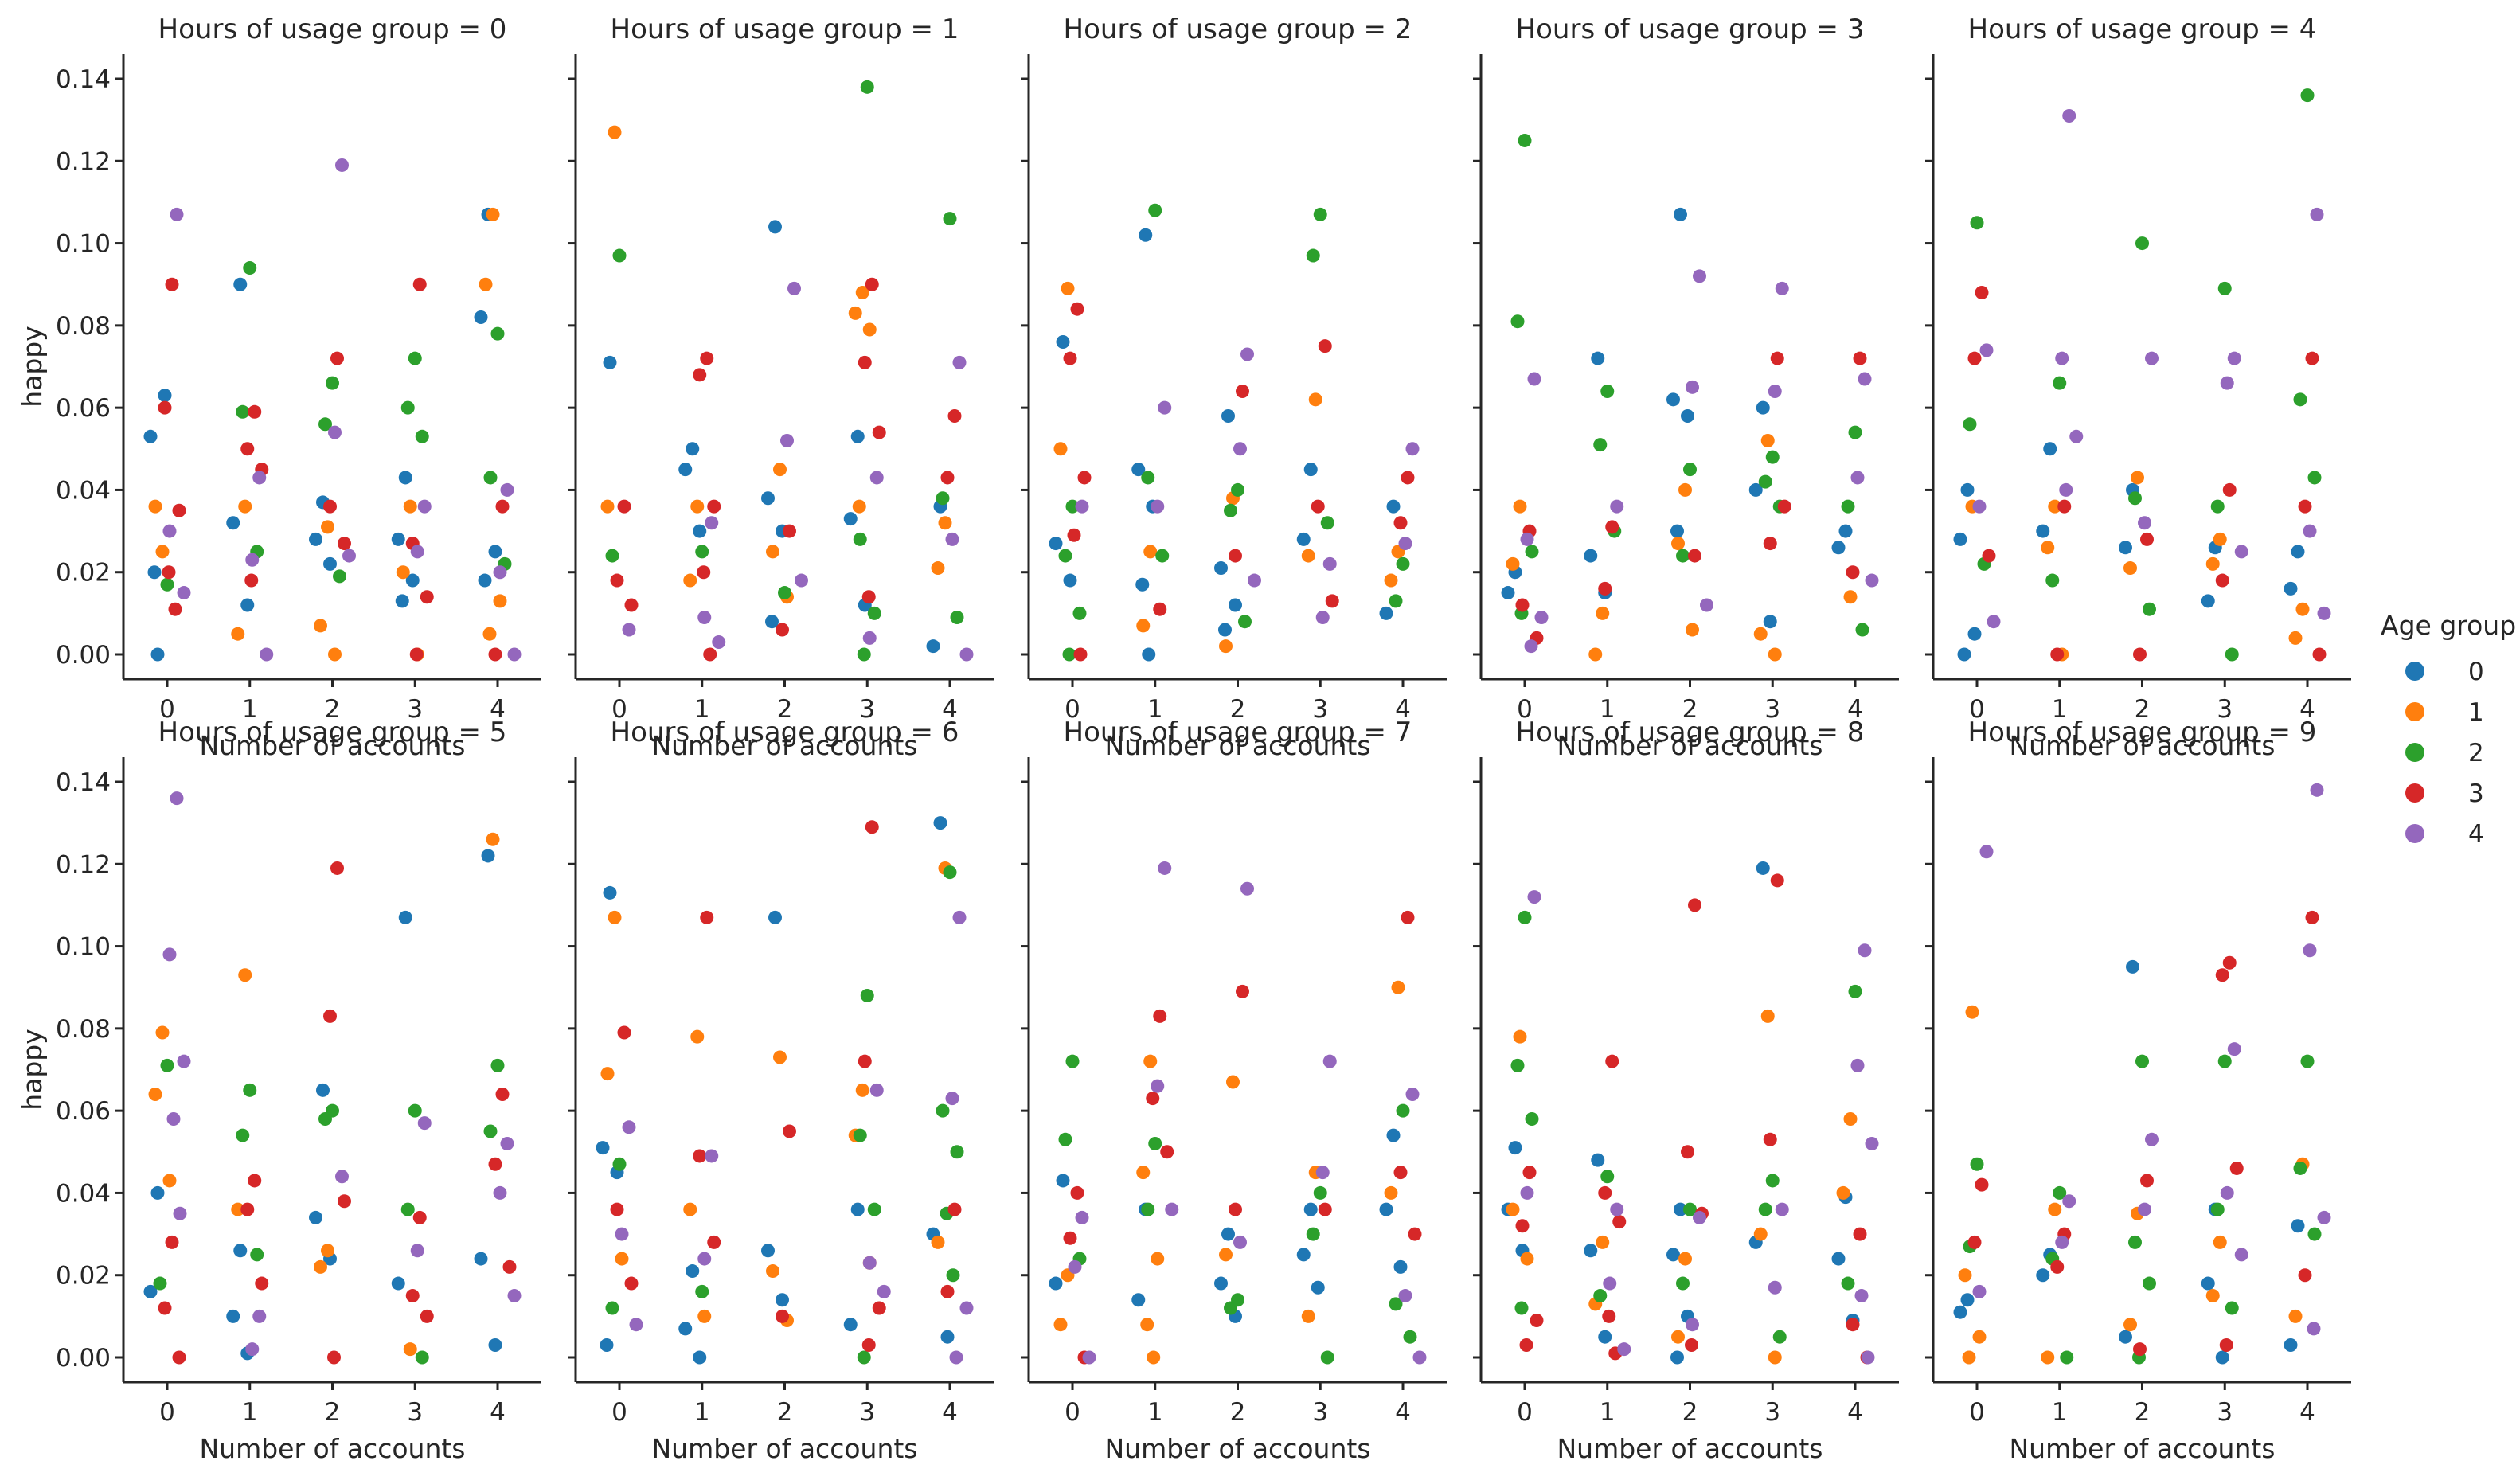 The image size is (2516, 1484). Describe the element at coordinates (83, 947) in the screenshot. I see `y-tick-label: 0.10` at that location.